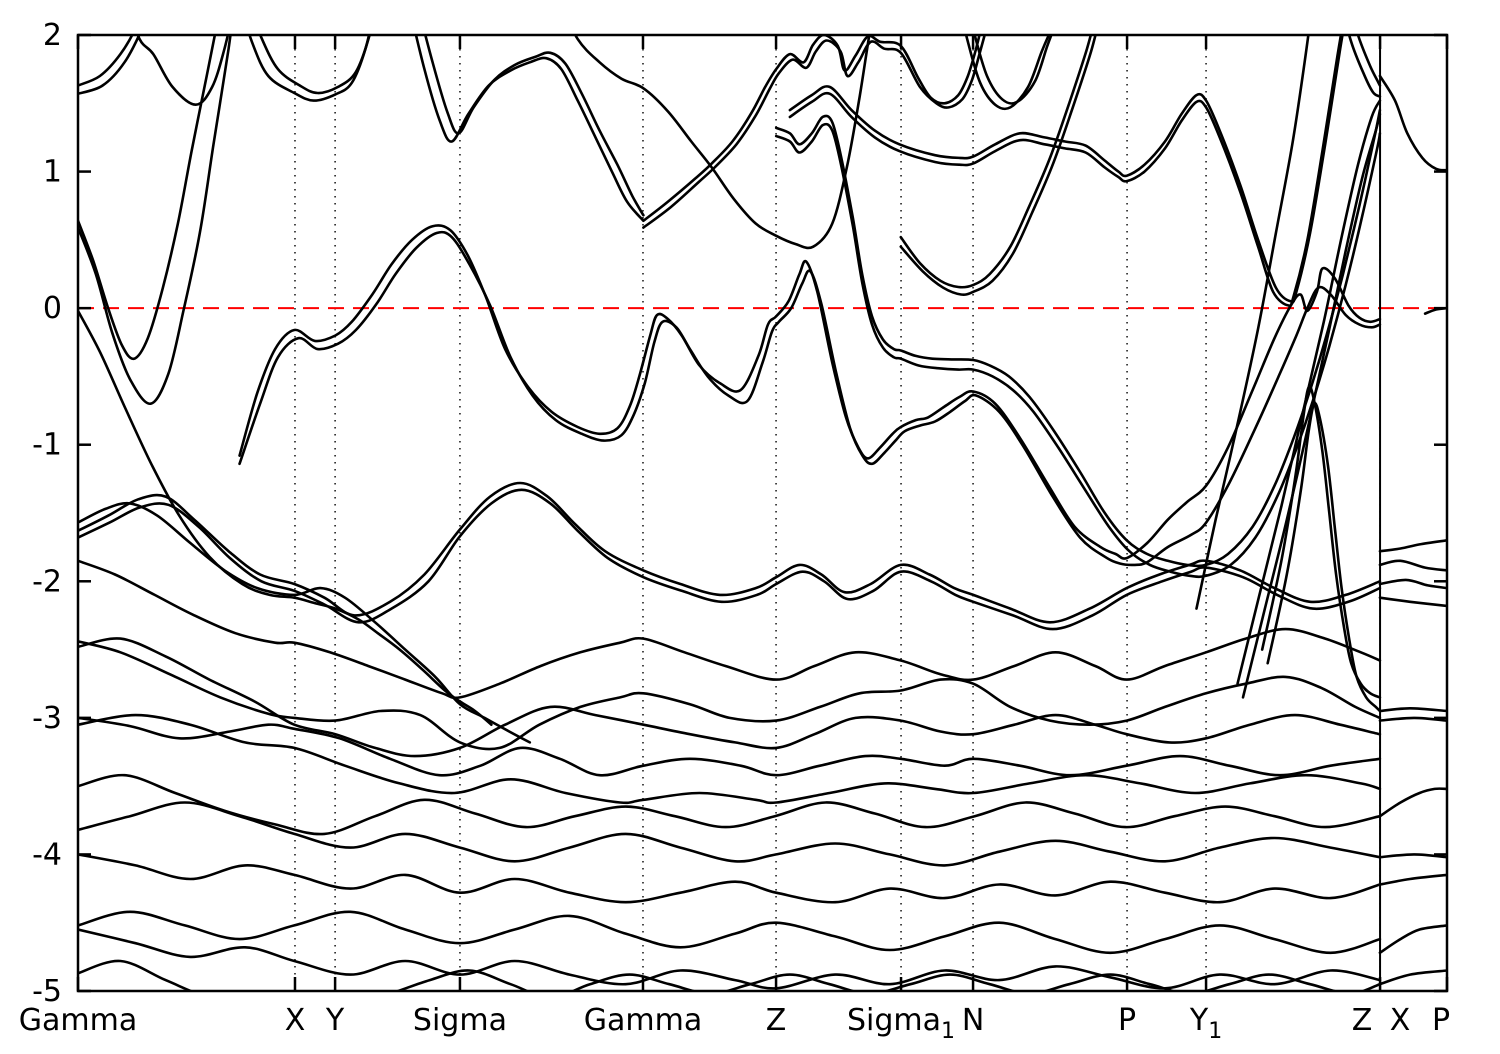  I want to click on y-tick-label: 2, so click(52, 35).